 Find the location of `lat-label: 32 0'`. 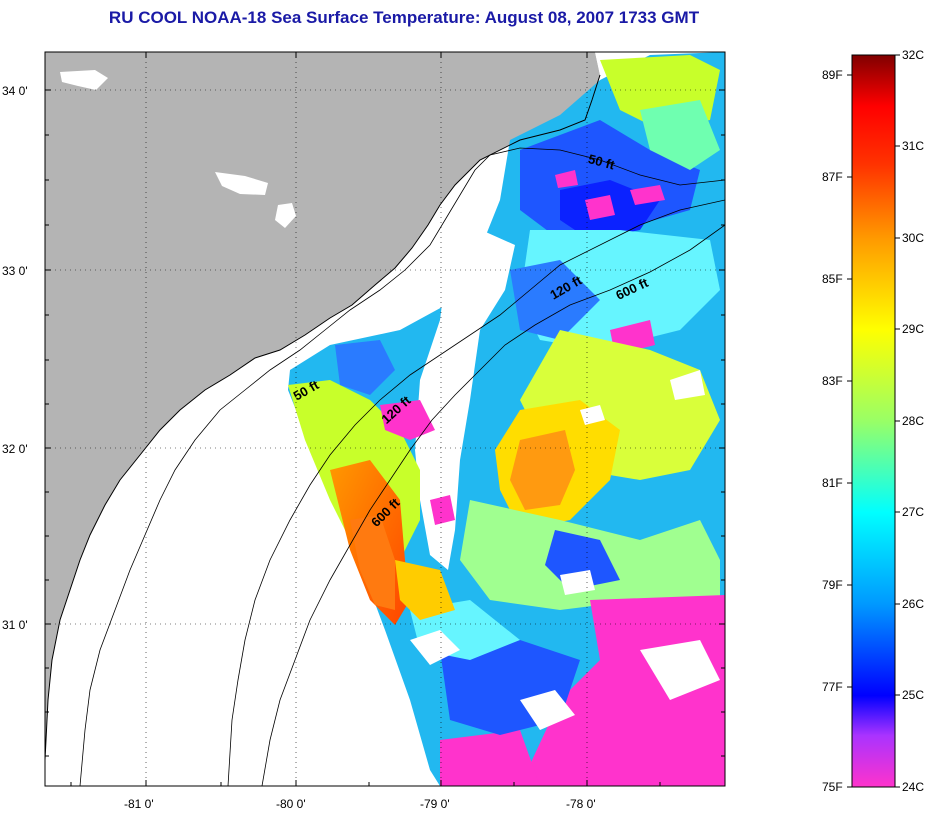

lat-label: 32 0' is located at coordinates (15, 449).